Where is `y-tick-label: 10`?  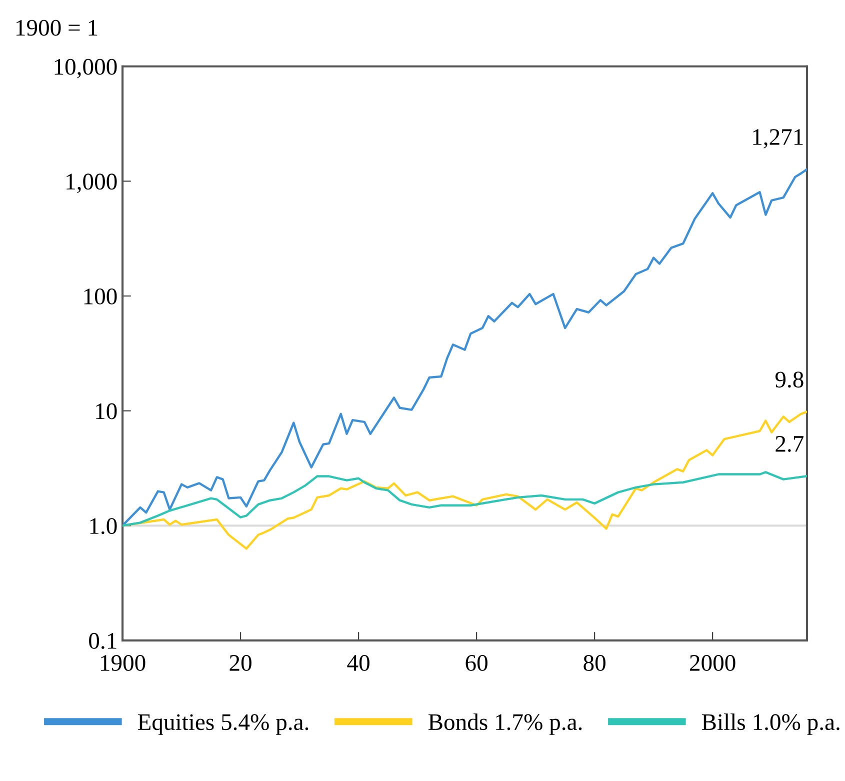 y-tick-label: 10 is located at coordinates (106, 411).